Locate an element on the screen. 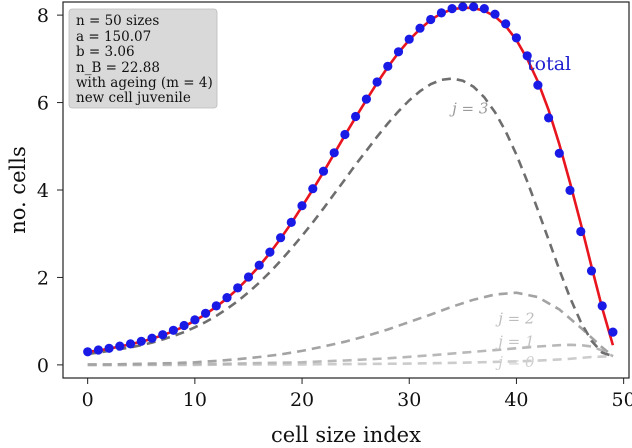 The height and width of the screenshot is (448, 632). info-line-nb: n_B = 22.88 is located at coordinates (118, 68).